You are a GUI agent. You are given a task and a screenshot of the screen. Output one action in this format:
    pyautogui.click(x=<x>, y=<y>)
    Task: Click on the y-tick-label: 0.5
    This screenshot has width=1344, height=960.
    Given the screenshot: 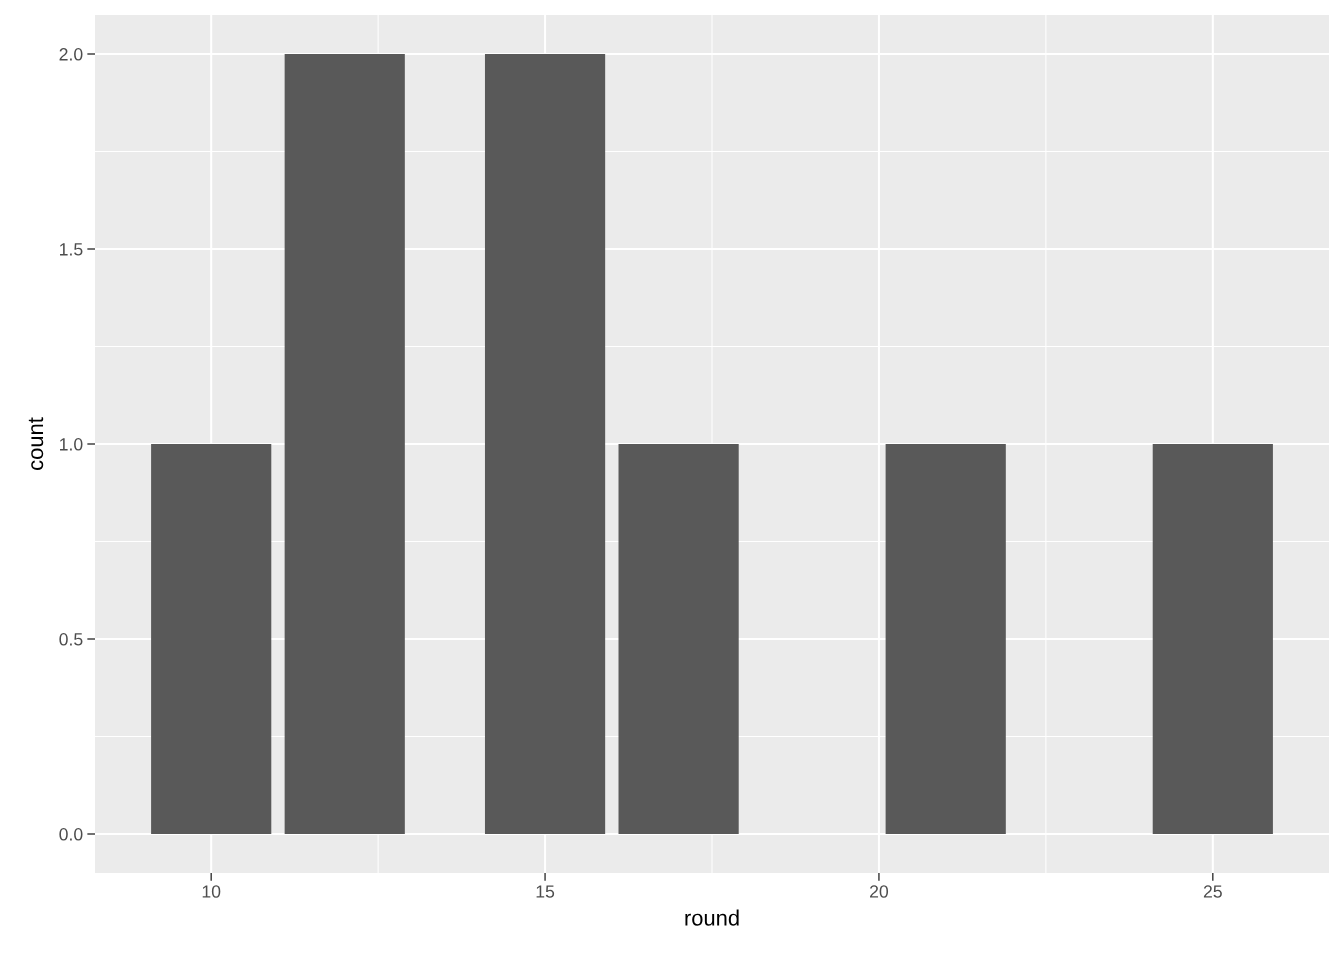 What is the action you would take?
    pyautogui.click(x=71, y=639)
    